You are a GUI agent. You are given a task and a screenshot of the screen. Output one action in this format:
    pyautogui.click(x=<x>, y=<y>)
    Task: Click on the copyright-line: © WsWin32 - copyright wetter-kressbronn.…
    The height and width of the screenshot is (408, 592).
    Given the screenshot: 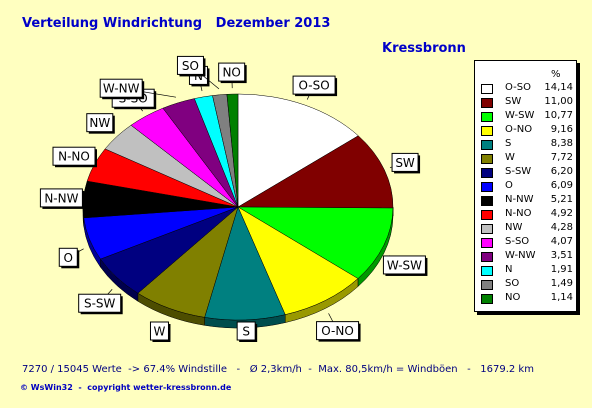 What is the action you would take?
    pyautogui.click(x=126, y=387)
    